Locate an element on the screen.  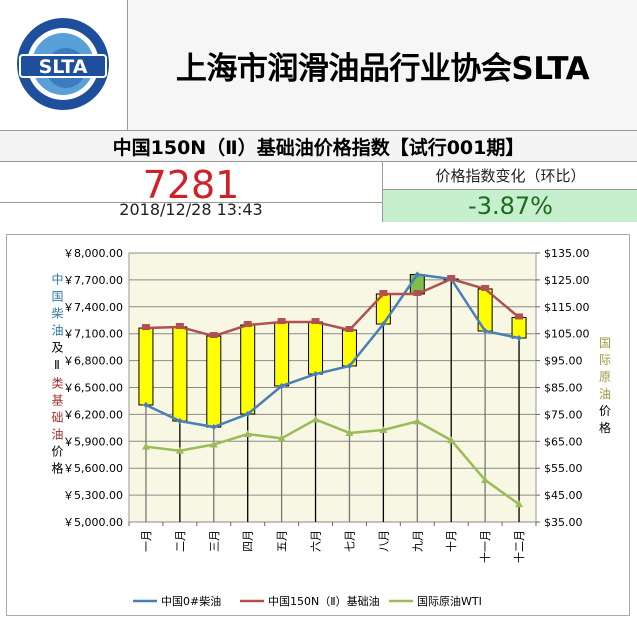
right-tick-label: $45.00 is located at coordinates (563, 495).